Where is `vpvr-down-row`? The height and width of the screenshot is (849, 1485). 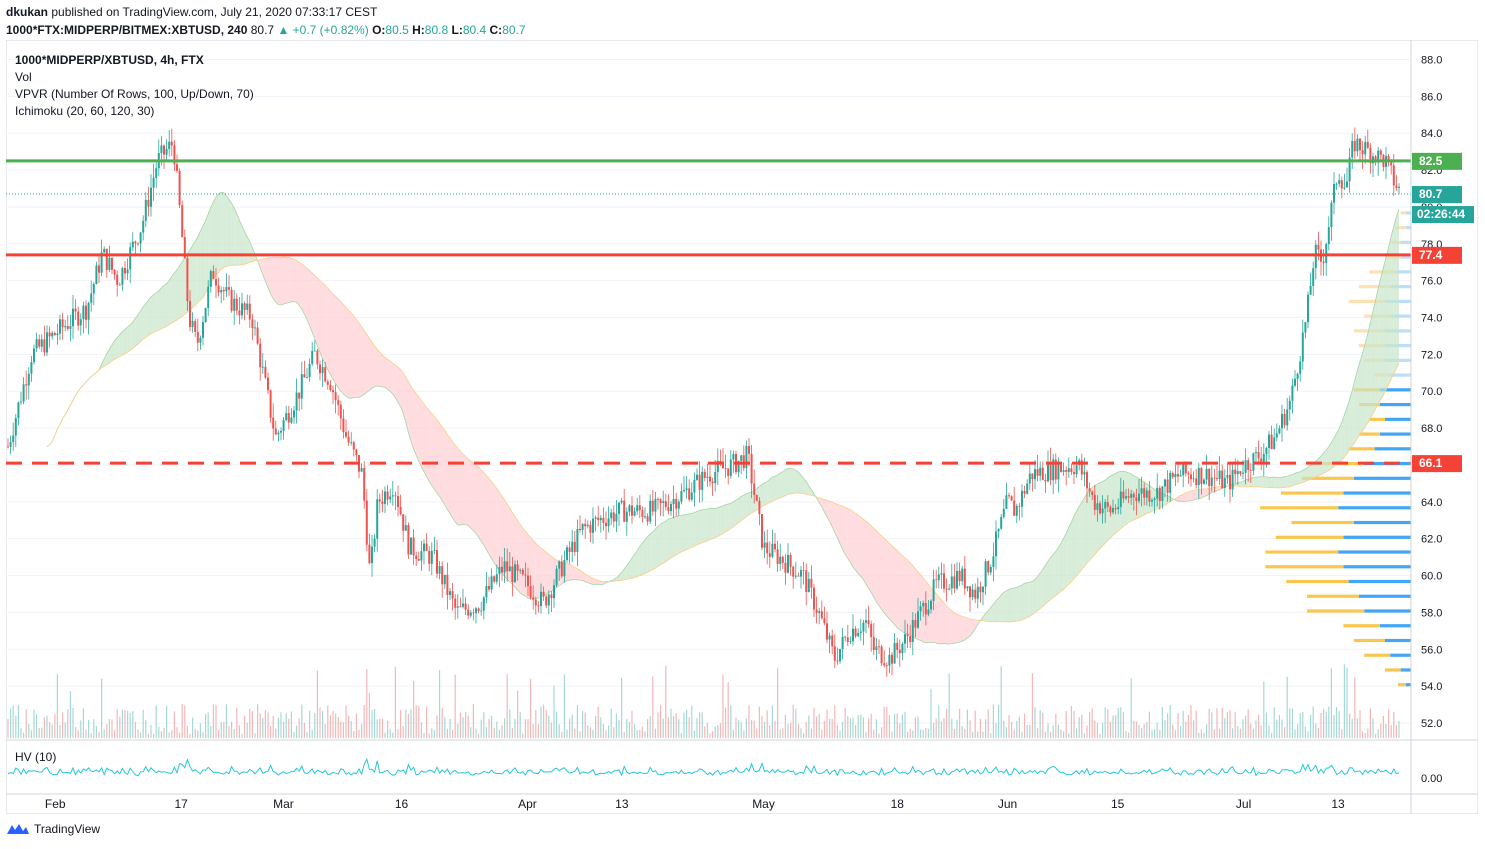 vpvr-down-row is located at coordinates (1377, 493).